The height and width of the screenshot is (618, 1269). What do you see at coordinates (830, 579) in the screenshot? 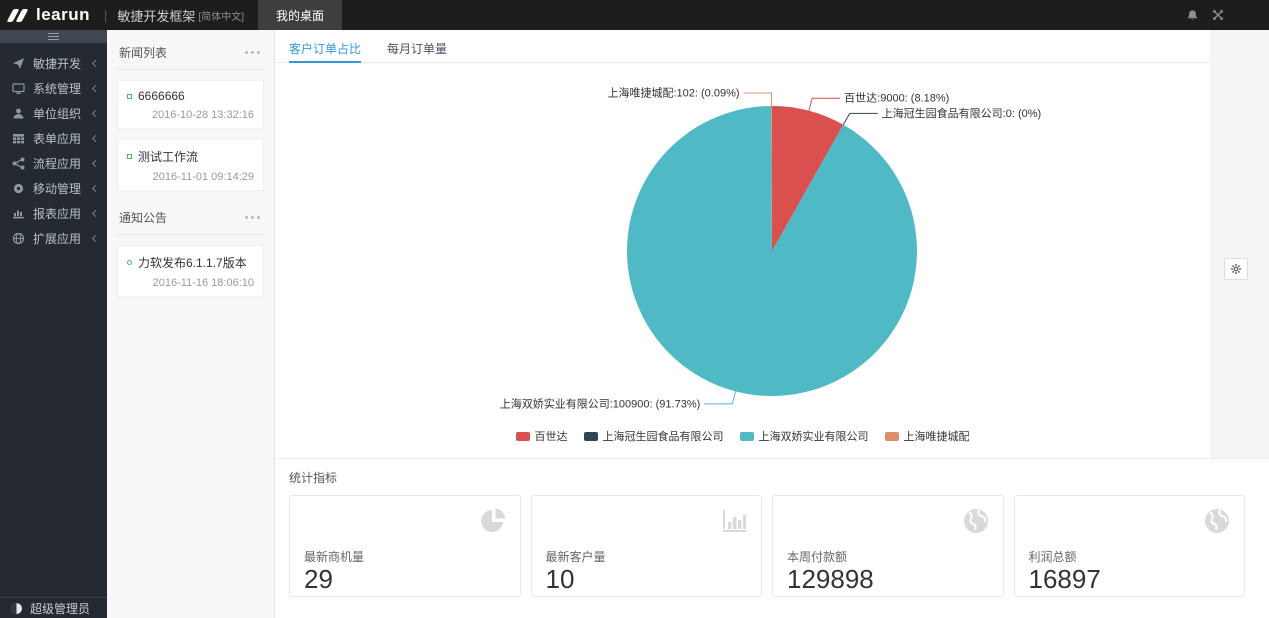
I see `stat-value: 129898` at bounding box center [830, 579].